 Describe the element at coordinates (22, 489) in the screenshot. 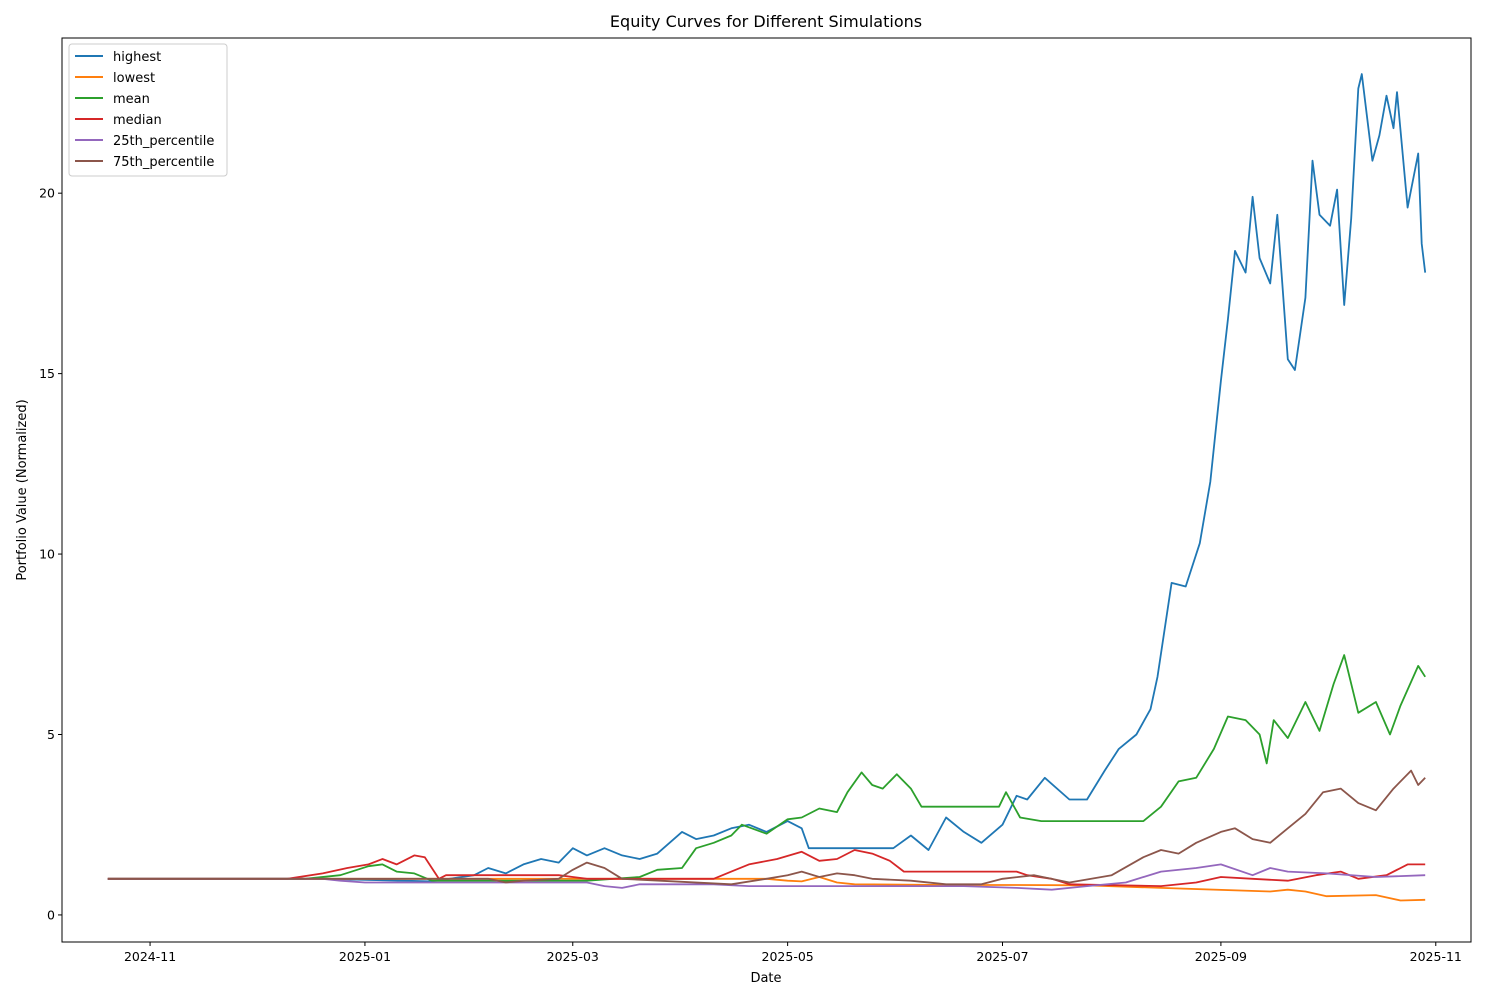

I see `y-axis-label: Portfolio Value (Normalized)` at that location.